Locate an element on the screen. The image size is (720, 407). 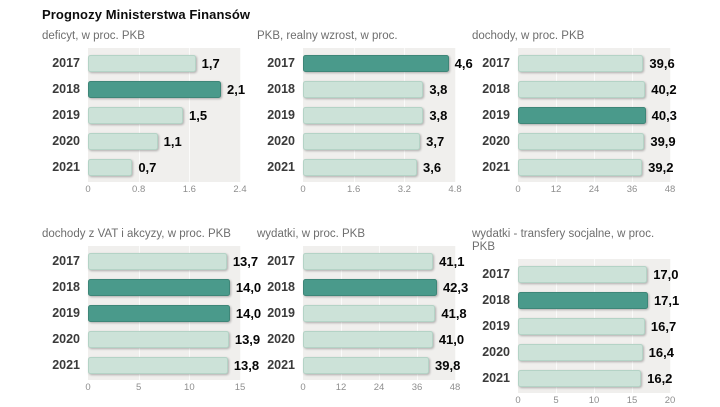
chart-title: deficyt, w proc. PKB is located at coordinates (93, 36).